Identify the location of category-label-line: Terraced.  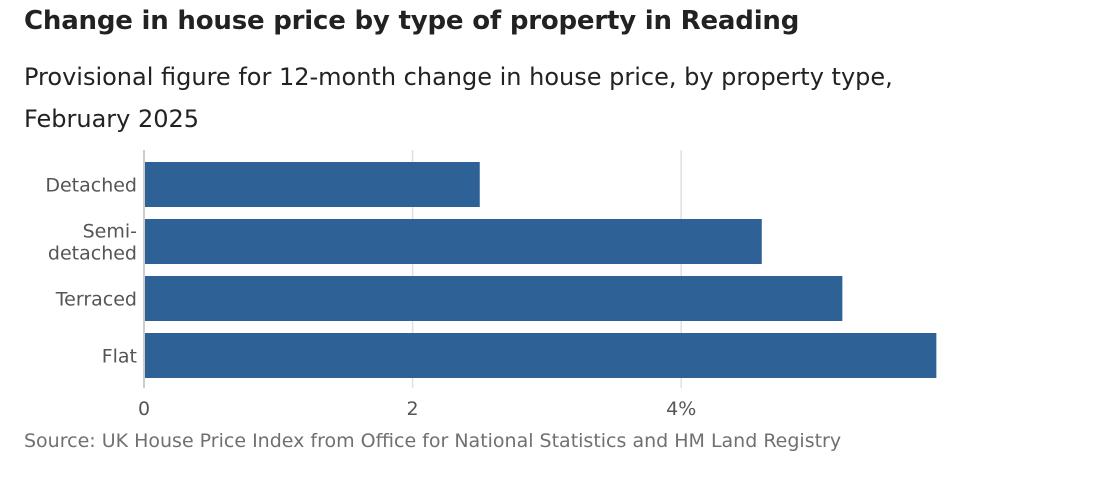
(96, 300).